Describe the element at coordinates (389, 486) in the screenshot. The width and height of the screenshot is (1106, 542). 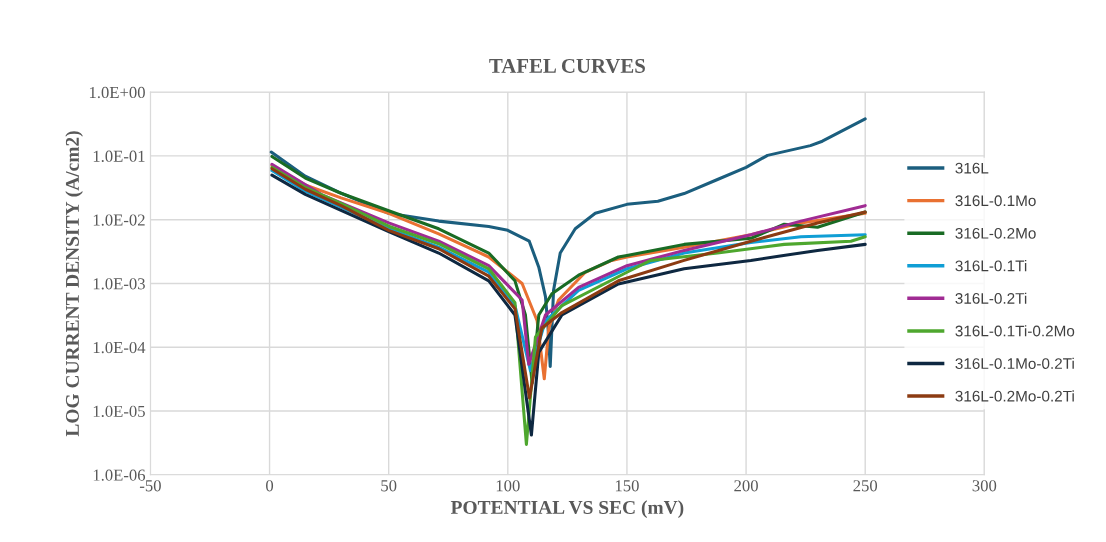
I see `x-tick-label: 50` at that location.